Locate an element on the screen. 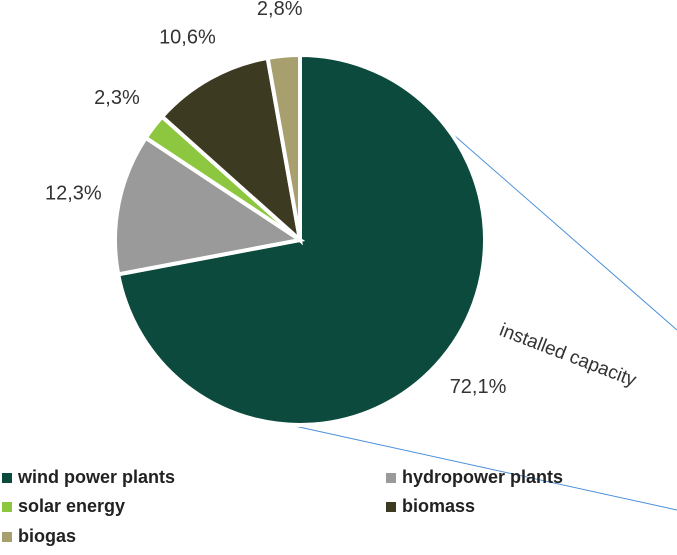 This screenshot has height=555, width=677. connector-line is located at coordinates (483, 467).